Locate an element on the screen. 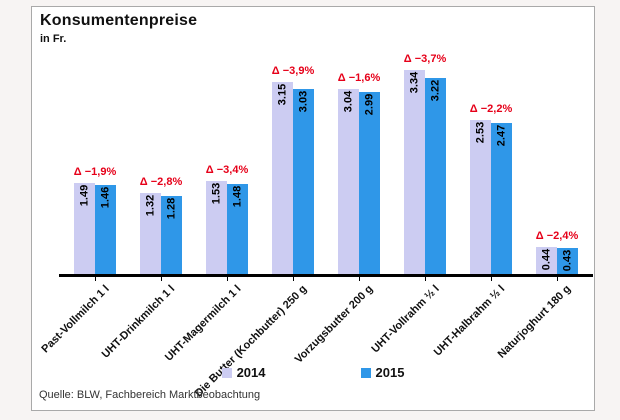 Image resolution: width=620 pixels, height=420 pixels. category-label: UHT-Drinkmilch 1 l is located at coordinates (138, 322).